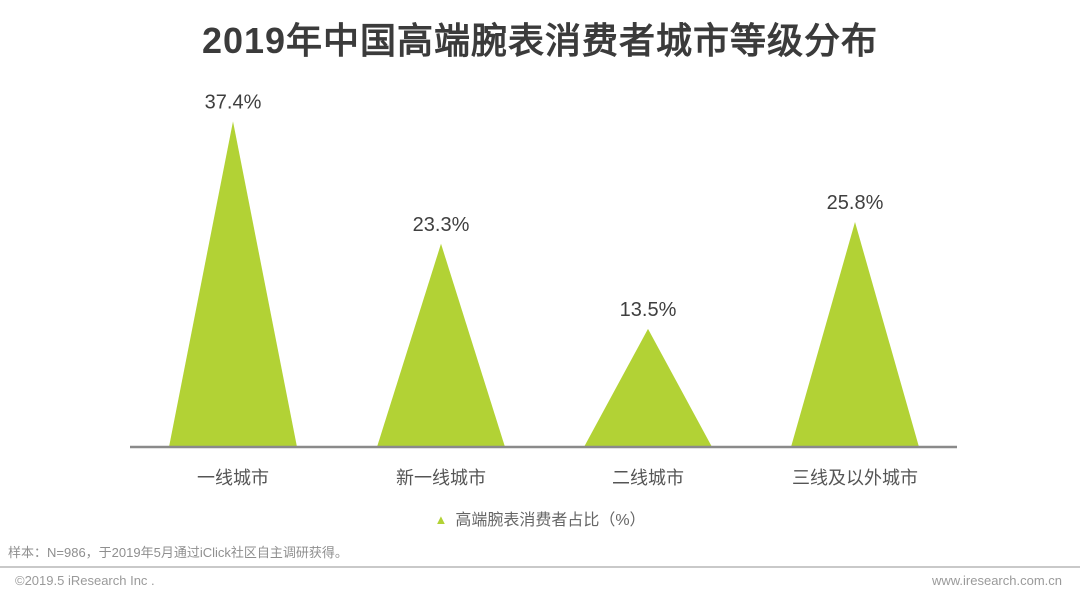 This screenshot has height=596, width=1080. What do you see at coordinates (540, 567) in the screenshot?
I see `footer-divider` at bounding box center [540, 567].